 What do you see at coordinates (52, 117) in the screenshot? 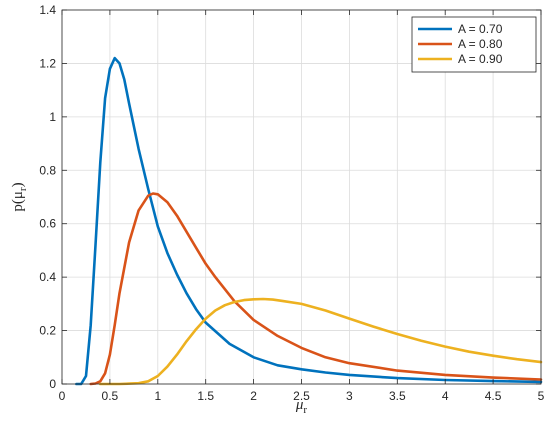
I see `y-tick-label: 1` at bounding box center [52, 117].